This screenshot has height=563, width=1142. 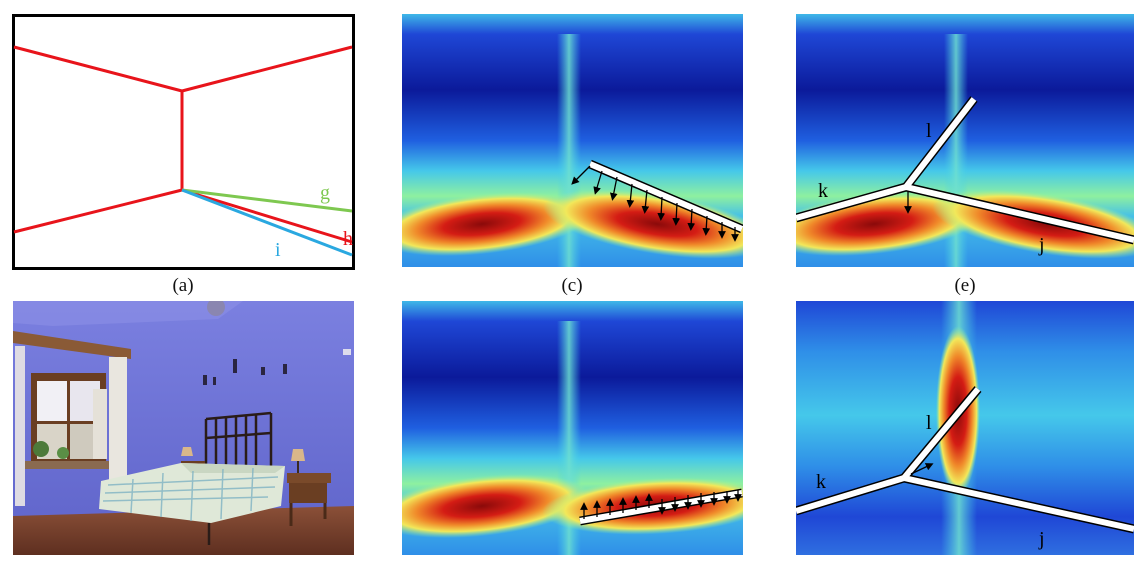 What do you see at coordinates (190, 494) in the screenshot?
I see `bed-pattern` at bounding box center [190, 494].